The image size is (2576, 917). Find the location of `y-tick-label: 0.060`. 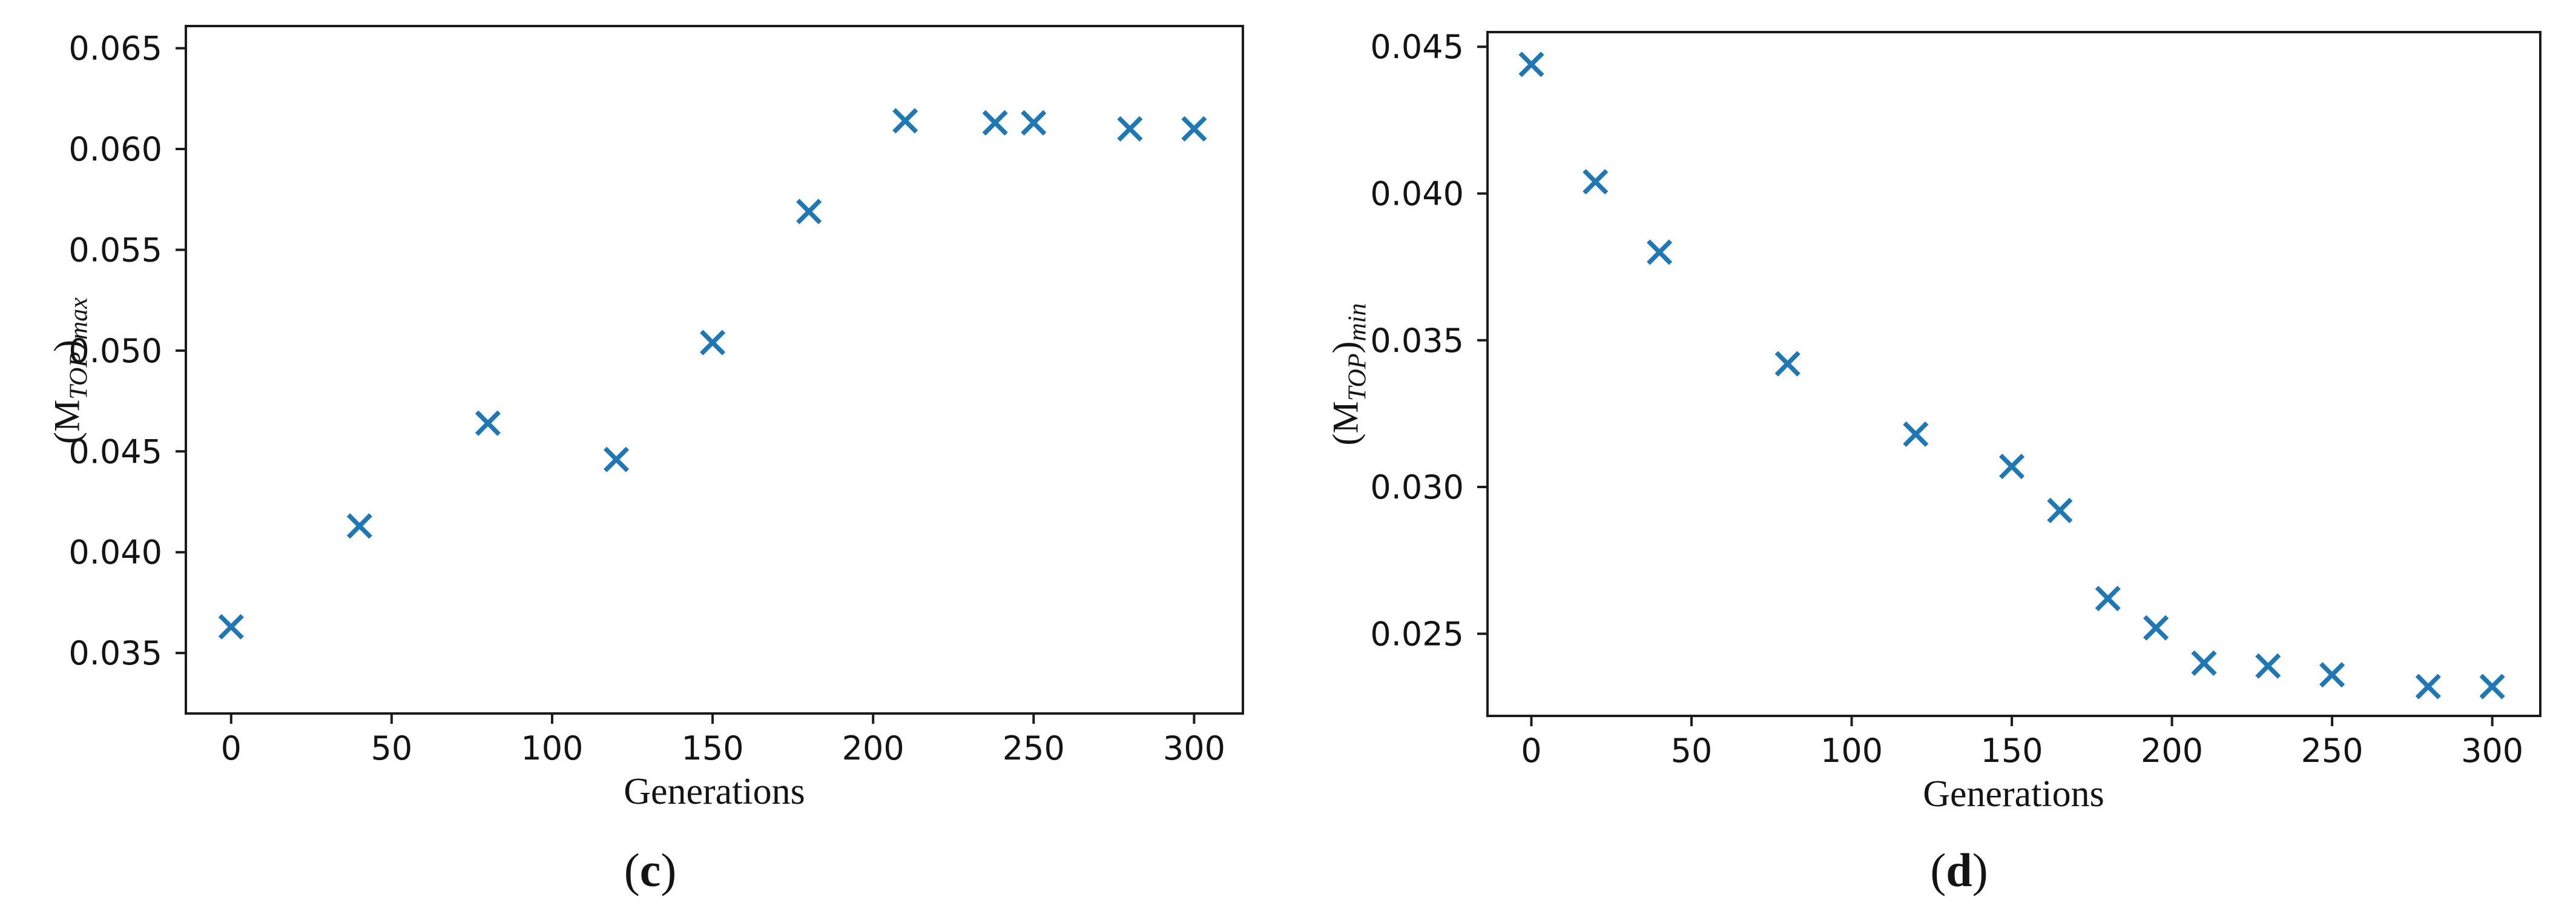

y-tick-label: 0.060 is located at coordinates (115, 149).